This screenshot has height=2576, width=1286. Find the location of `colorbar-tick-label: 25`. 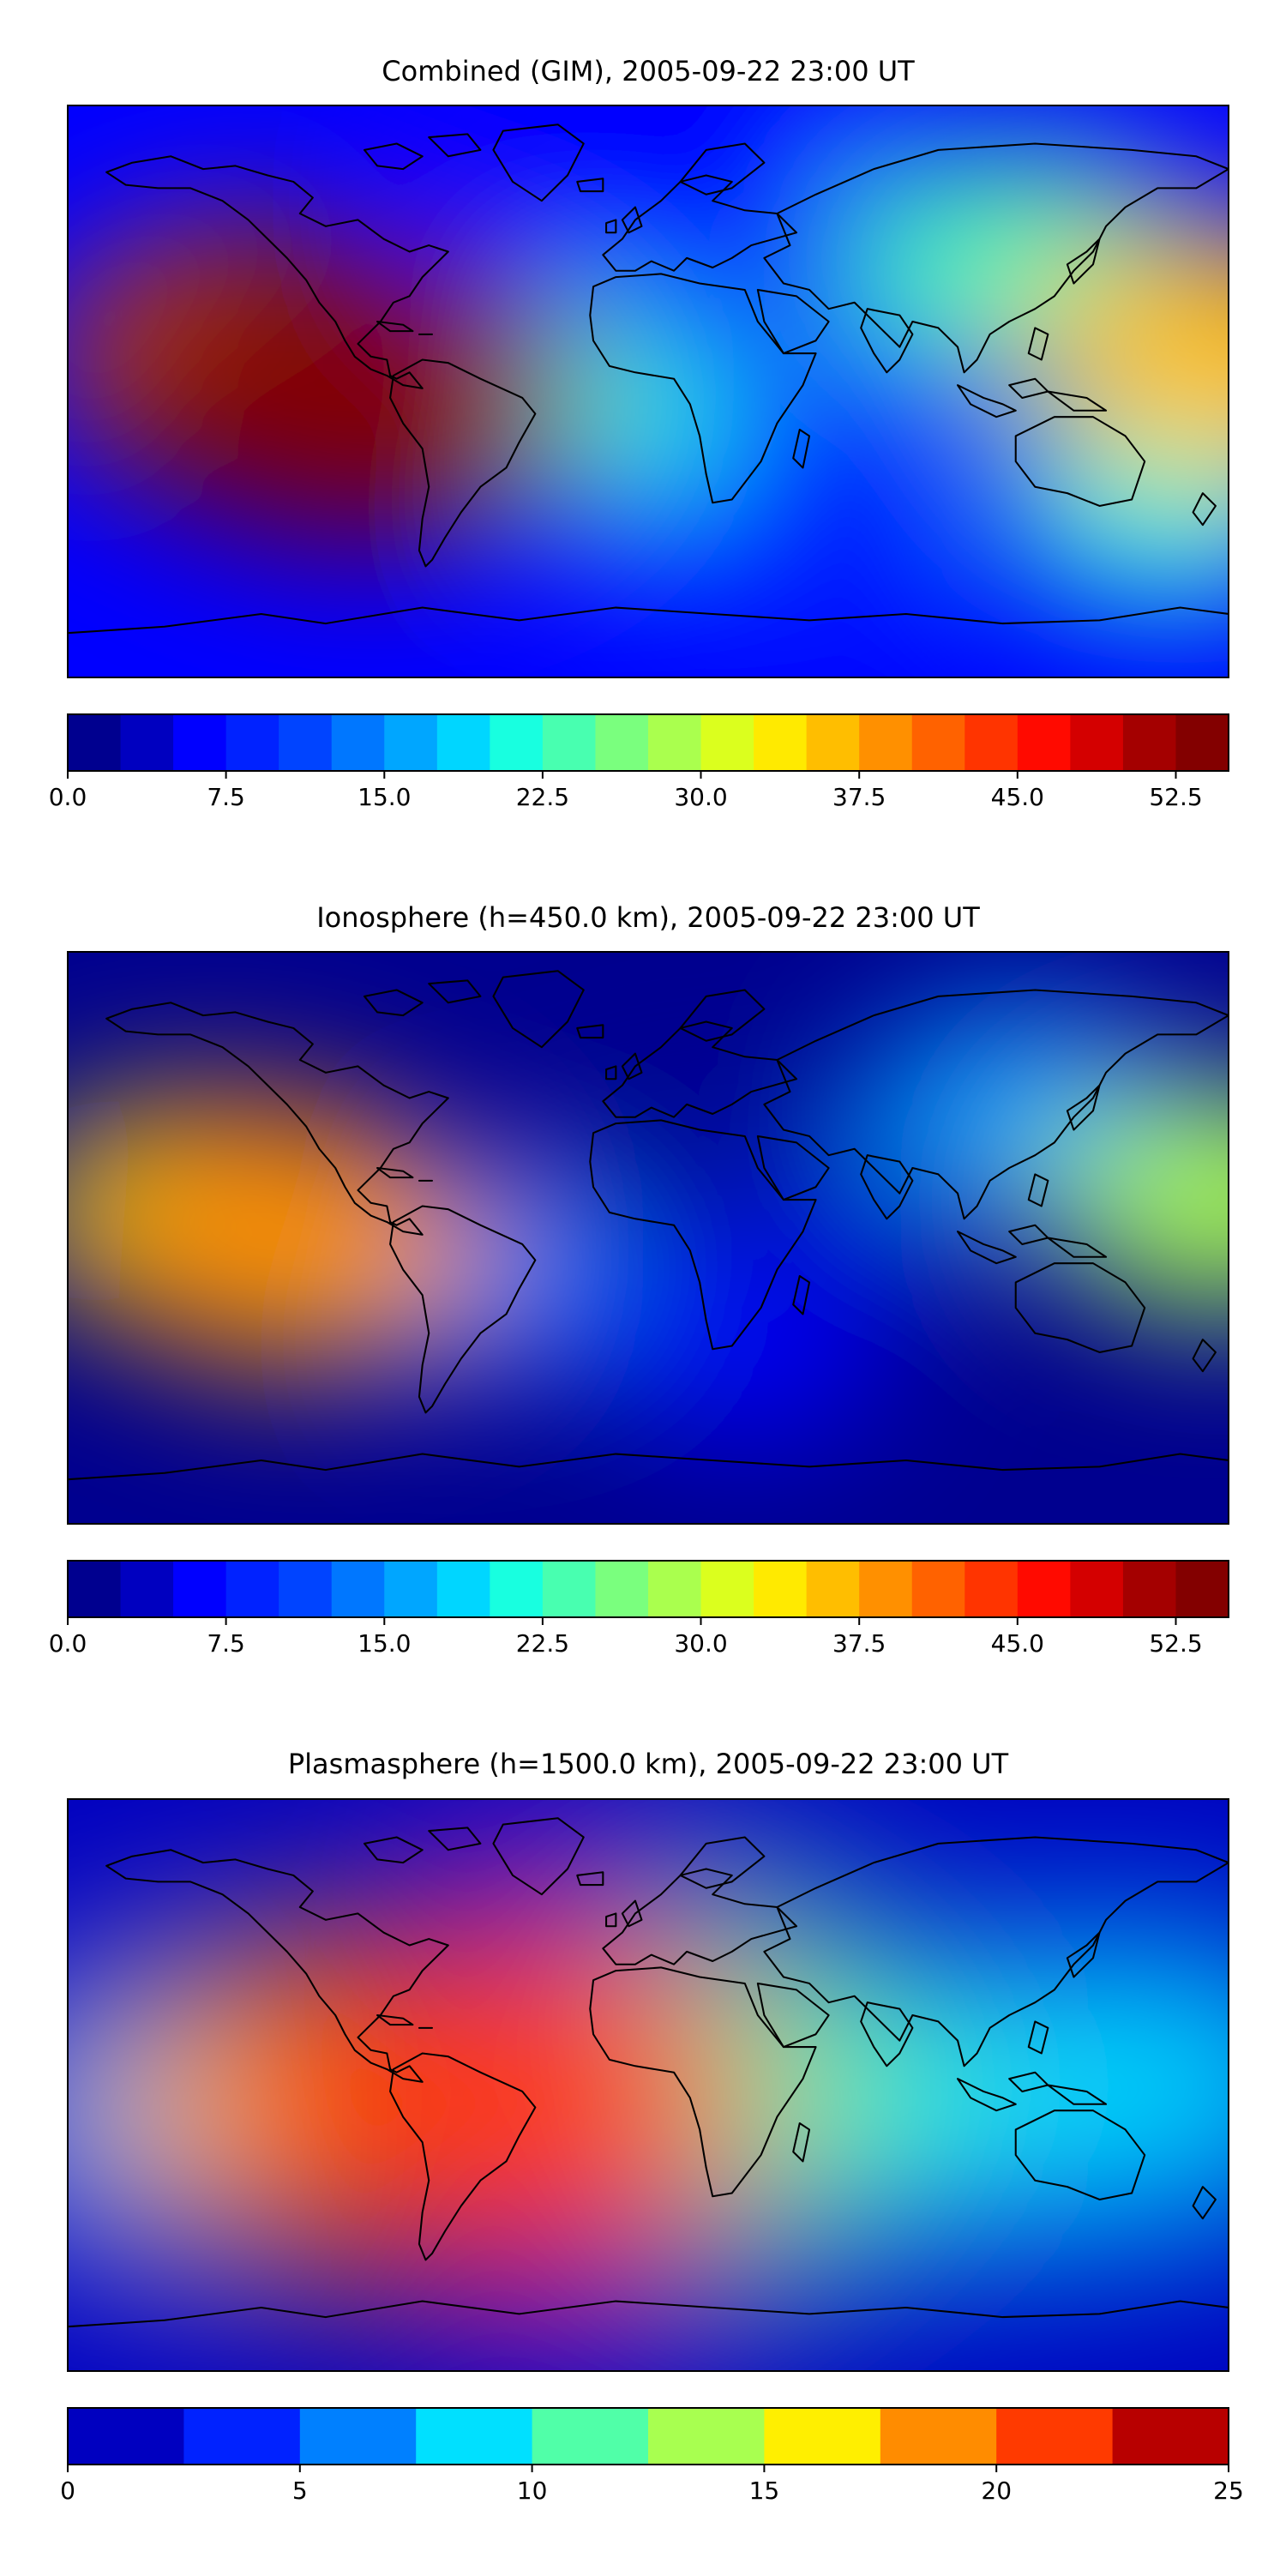

colorbar-tick-label: 25 is located at coordinates (1228, 2491).